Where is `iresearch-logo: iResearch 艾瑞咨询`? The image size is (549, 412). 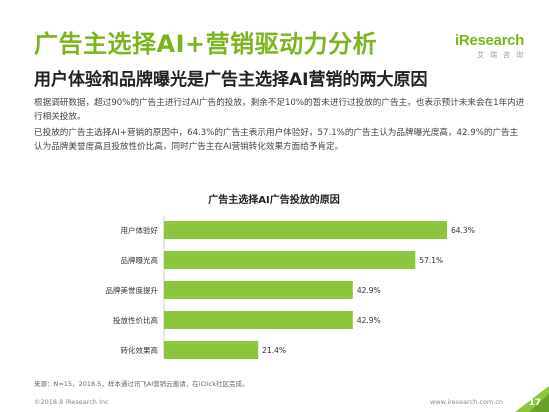 iresearch-logo: iResearch 艾瑞咨询 is located at coordinates (490, 46).